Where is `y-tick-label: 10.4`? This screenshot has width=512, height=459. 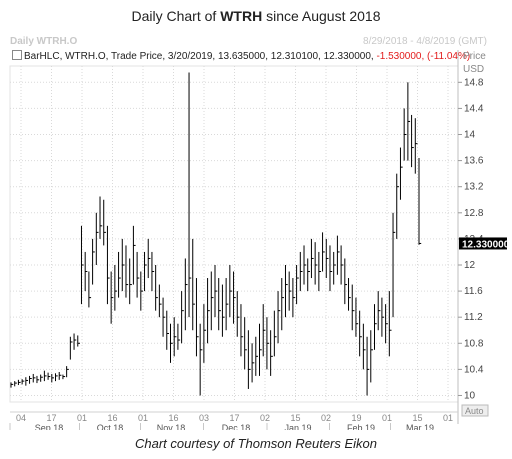 y-tick-label: 10.4 is located at coordinates (474, 369).